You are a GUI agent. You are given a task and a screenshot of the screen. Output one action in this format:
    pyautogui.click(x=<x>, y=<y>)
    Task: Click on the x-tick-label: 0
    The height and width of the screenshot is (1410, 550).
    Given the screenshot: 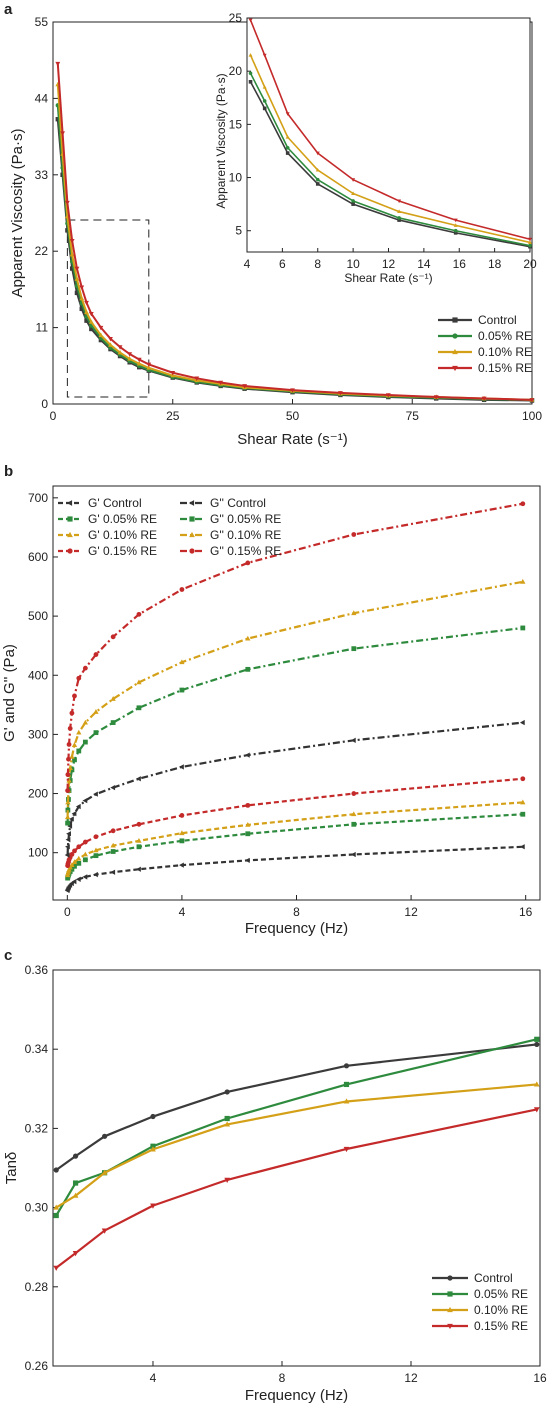 What is the action you would take?
    pyautogui.click(x=53, y=416)
    